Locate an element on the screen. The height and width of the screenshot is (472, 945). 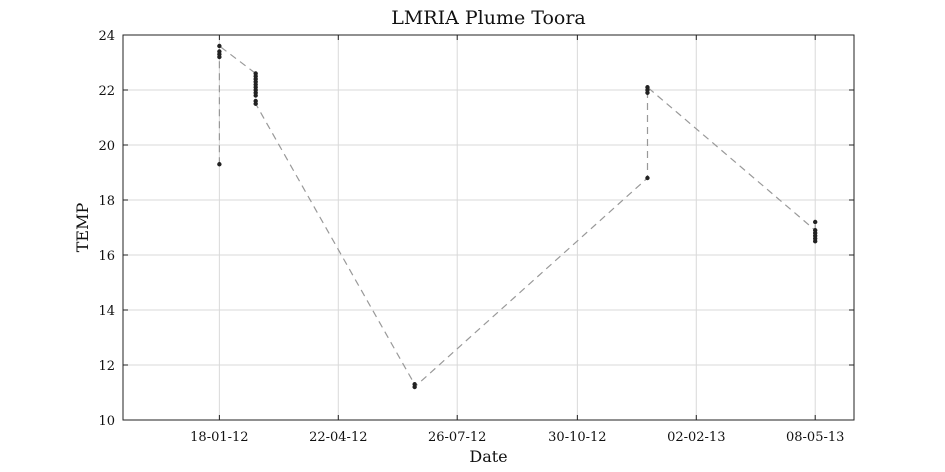
x-tick-label: 22-04-12 is located at coordinates (338, 437).